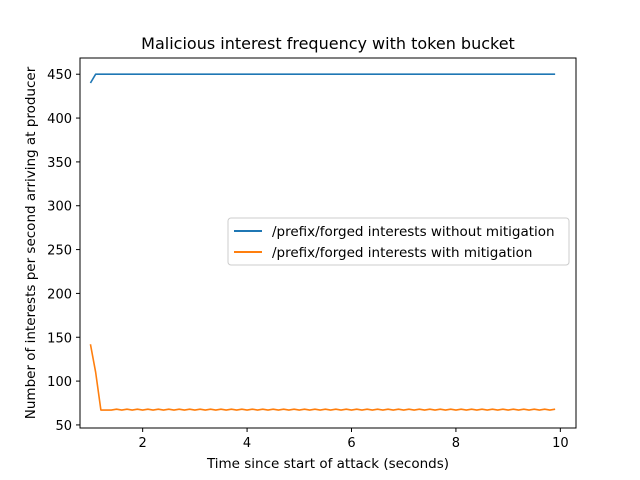 This screenshot has height=480, width=640. What do you see at coordinates (59, 75) in the screenshot?
I see `y-tick-label: 450` at bounding box center [59, 75].